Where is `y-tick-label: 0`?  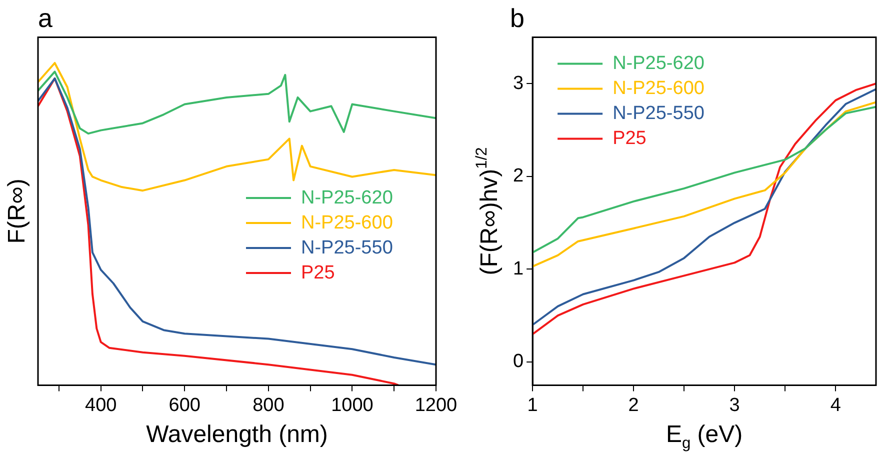 y-tick-label: 0 is located at coordinates (518, 361).